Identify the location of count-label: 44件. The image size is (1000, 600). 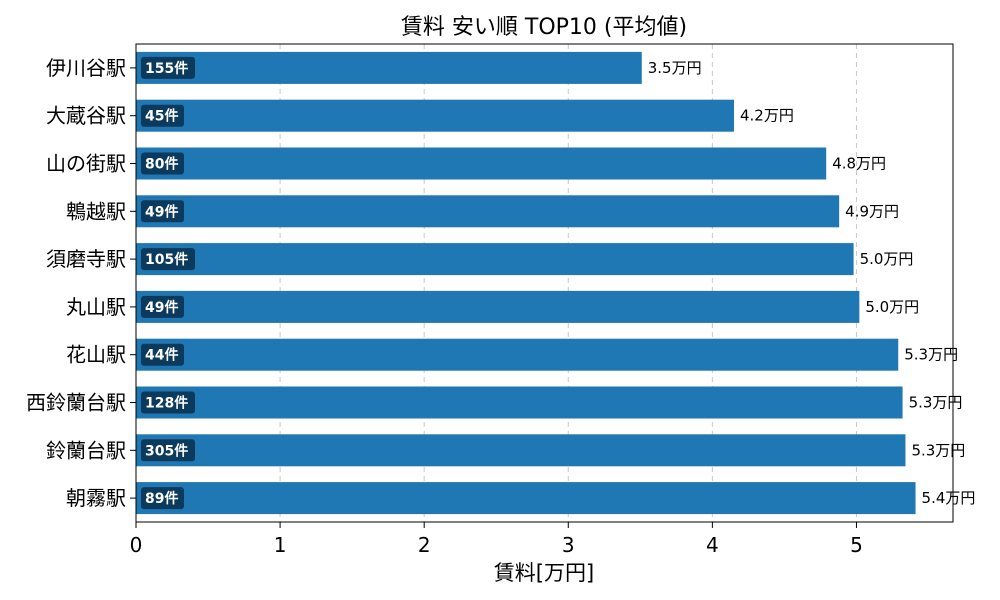
(161, 355).